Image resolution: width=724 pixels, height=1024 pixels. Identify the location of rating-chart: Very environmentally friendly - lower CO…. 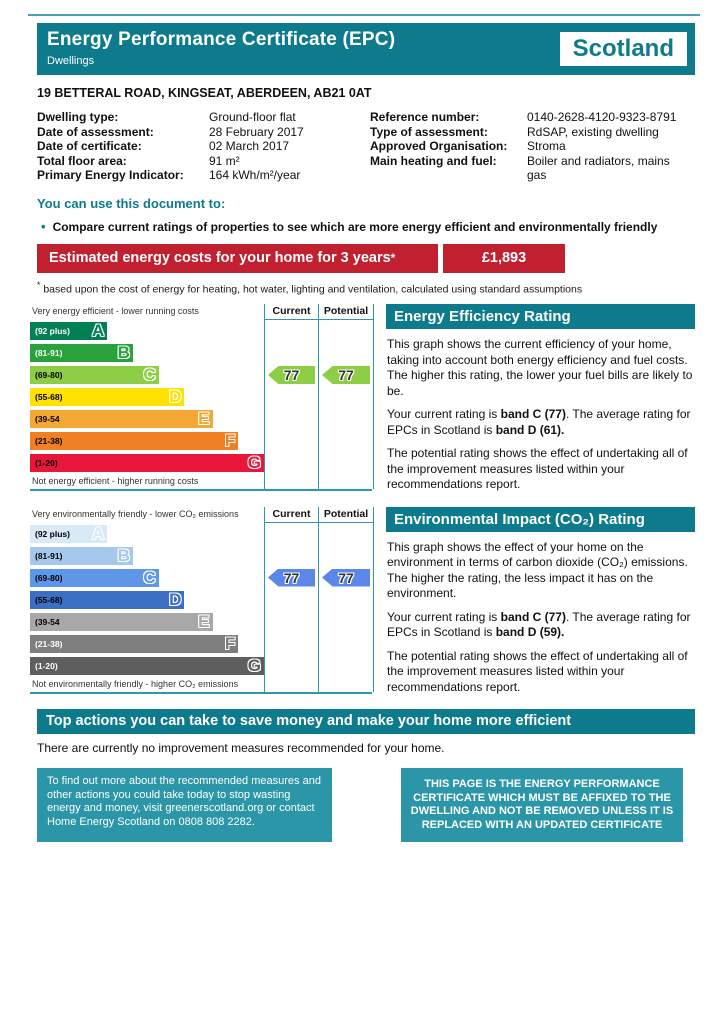
(202, 600).